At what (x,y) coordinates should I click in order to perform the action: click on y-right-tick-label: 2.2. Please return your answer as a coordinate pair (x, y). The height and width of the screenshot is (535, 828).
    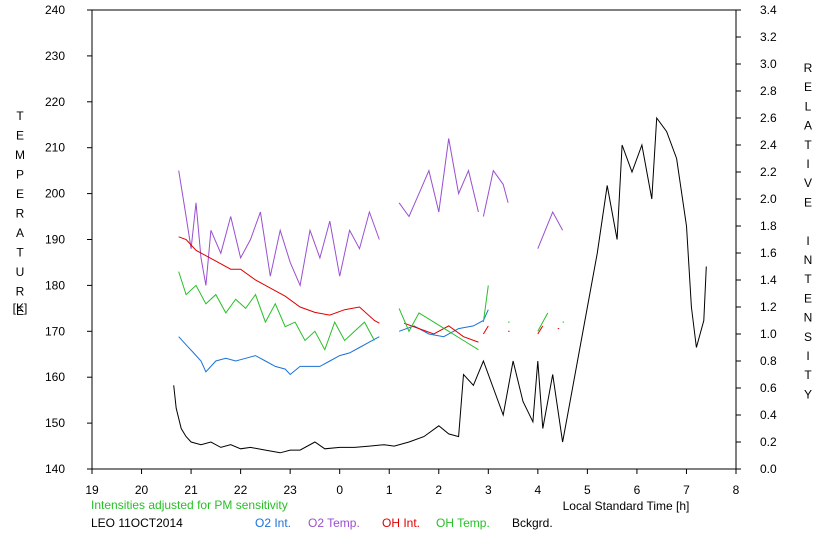
    Looking at the image, I should click on (768, 172).